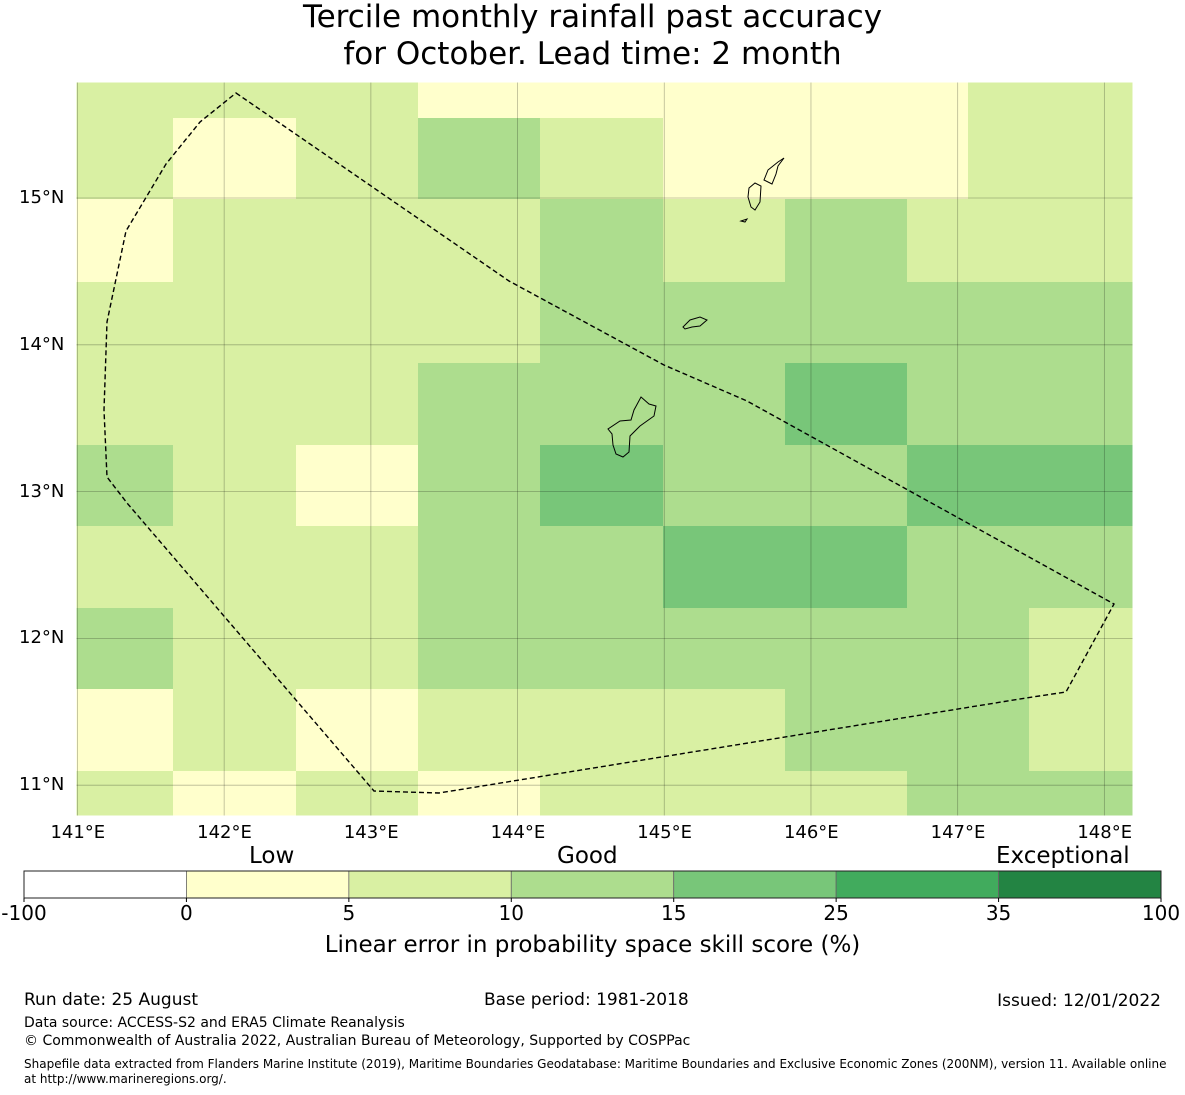 The image size is (1185, 1095). I want to click on colorbar-frame, so click(592, 884).